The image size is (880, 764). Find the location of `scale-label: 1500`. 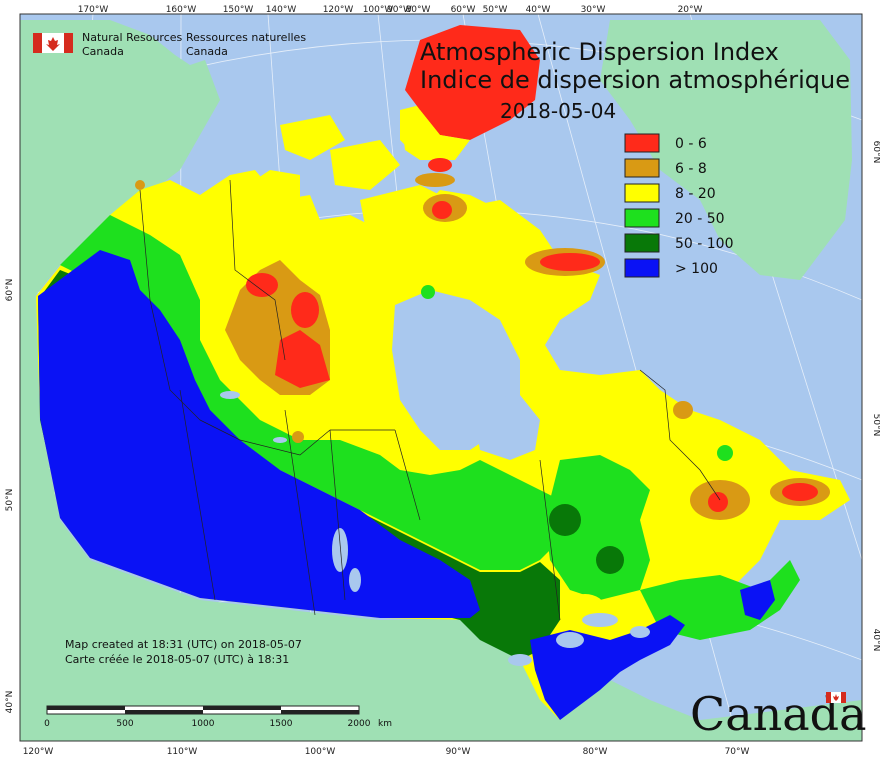

scale-label: 1500 is located at coordinates (281, 724).